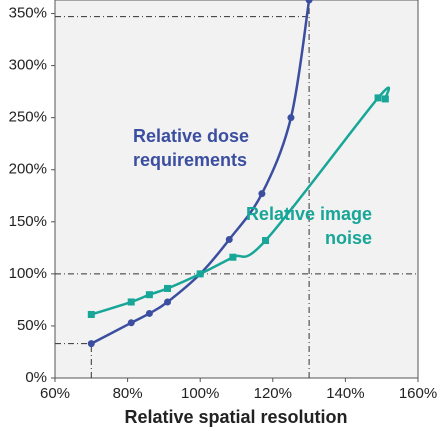  I want to click on x-tick-label: 160%, so click(418, 393).